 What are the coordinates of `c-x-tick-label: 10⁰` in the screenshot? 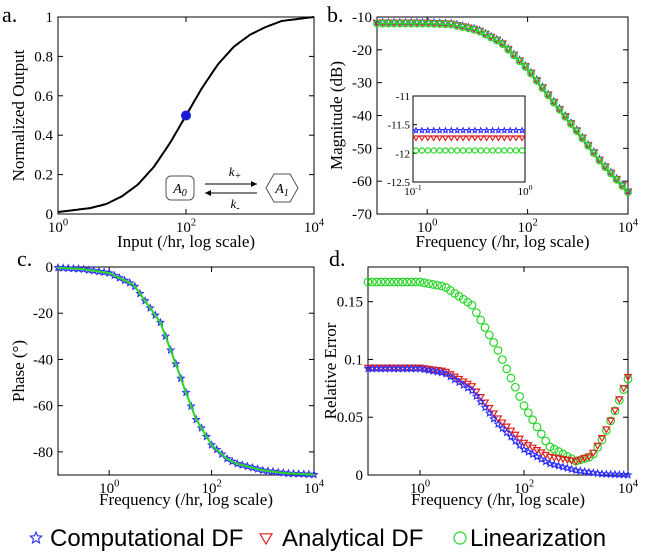 It's located at (109, 487).